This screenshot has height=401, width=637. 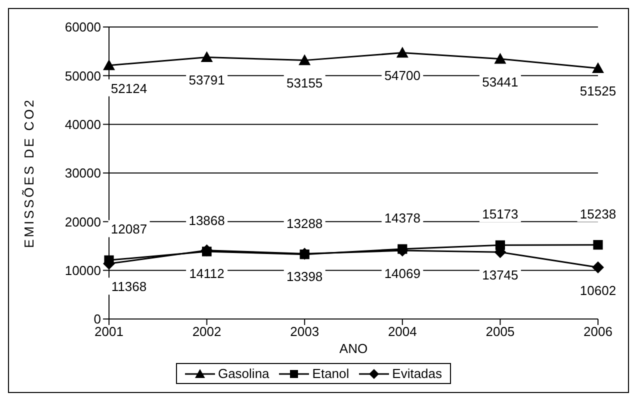 I want to click on data-label: 15238, so click(x=598, y=214).